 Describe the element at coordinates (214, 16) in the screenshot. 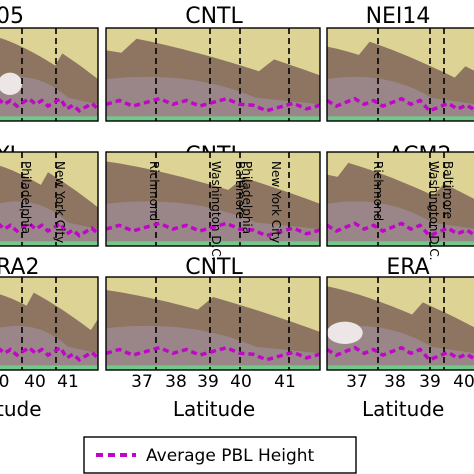

I see `panel-title-r0c1: CNTL` at that location.